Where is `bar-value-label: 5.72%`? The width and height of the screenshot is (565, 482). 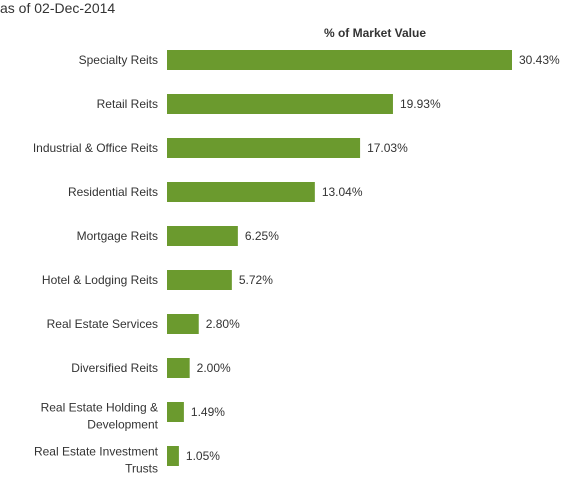
bar-value-label: 5.72% is located at coordinates (256, 280).